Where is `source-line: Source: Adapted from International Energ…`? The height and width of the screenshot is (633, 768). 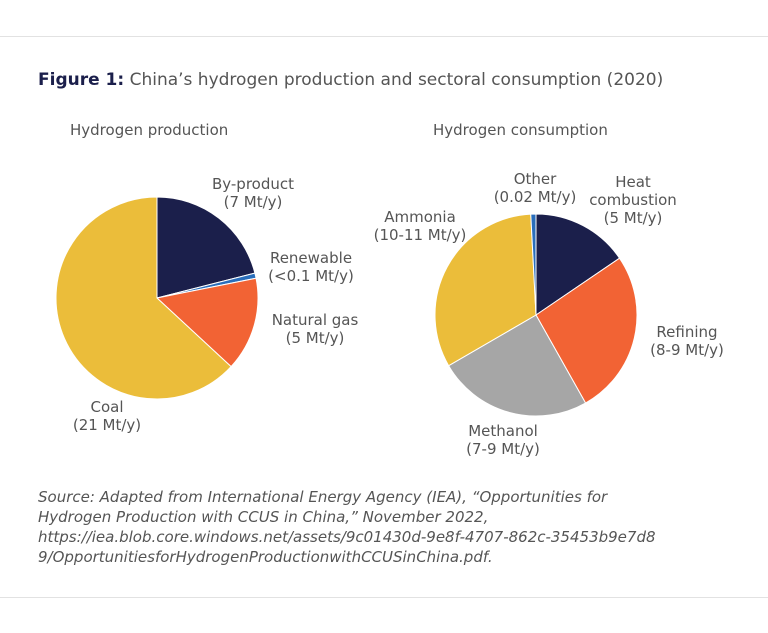 source-line: Source: Adapted from International Energ… is located at coordinates (323, 497).